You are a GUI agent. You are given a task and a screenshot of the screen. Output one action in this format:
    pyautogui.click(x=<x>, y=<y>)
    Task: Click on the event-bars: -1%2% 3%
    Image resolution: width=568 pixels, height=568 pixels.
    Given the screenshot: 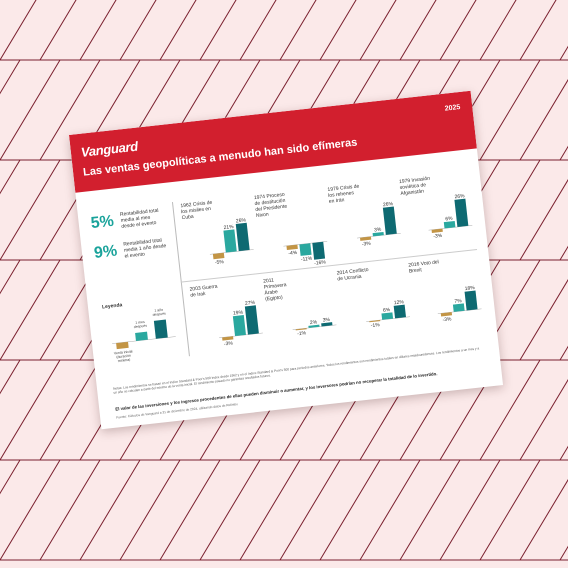 What is the action you would take?
    pyautogui.click(x=314, y=327)
    